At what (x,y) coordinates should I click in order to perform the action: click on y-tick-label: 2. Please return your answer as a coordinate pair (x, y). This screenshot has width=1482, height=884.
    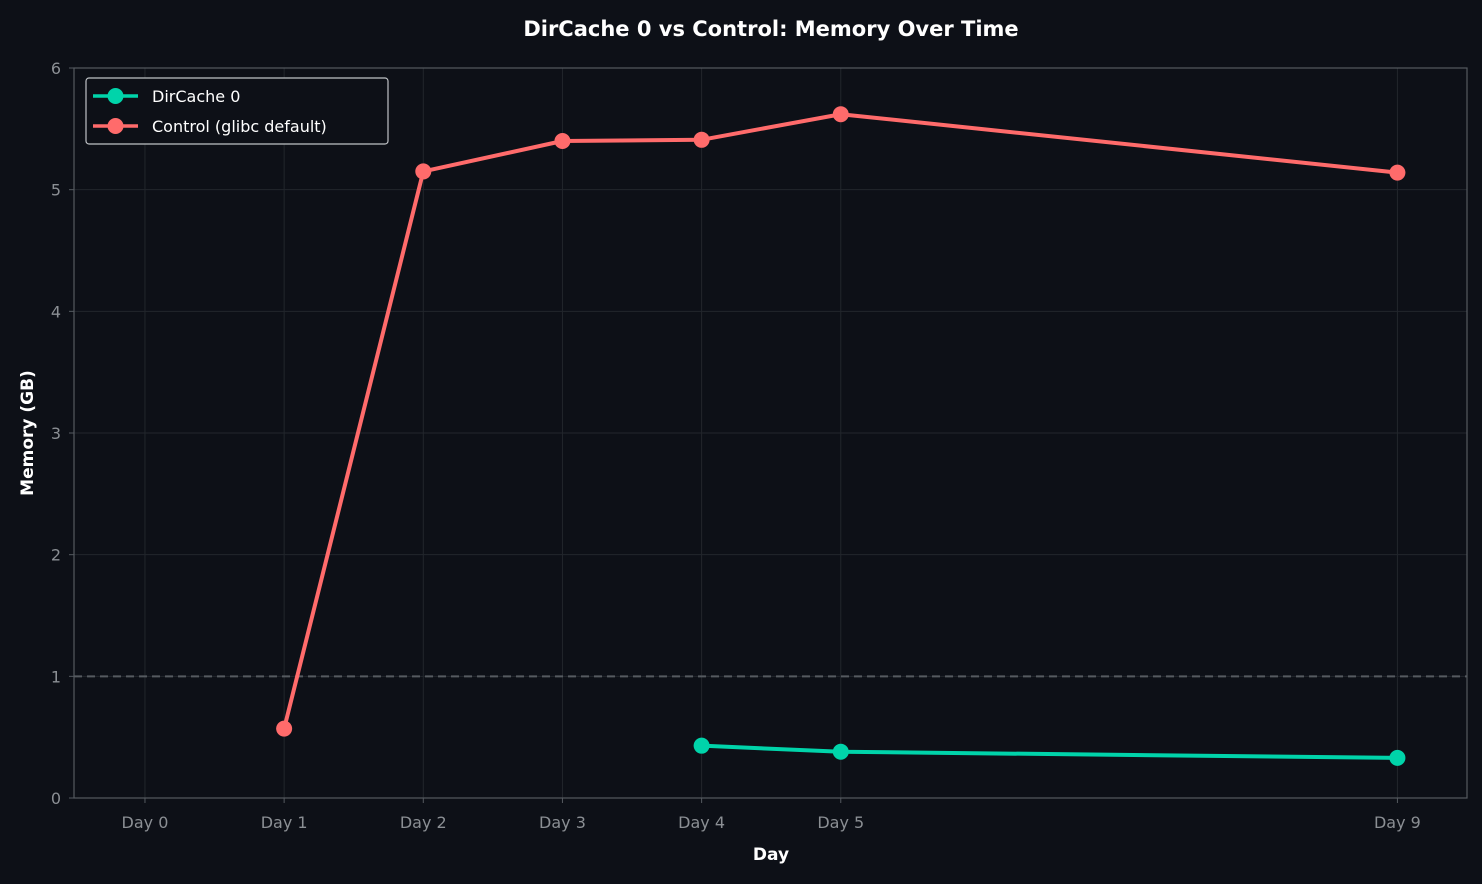
    Looking at the image, I should click on (56, 555).